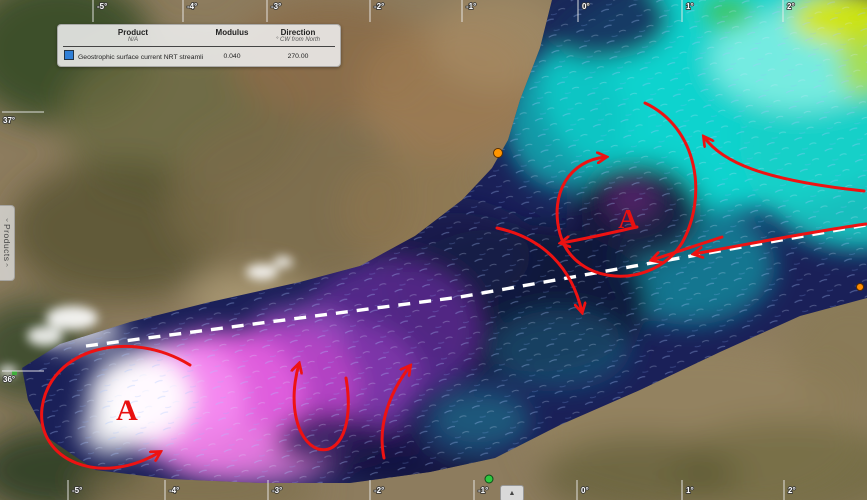 The width and height of the screenshot is (867, 500). I want to click on legend-divider, so click(199, 46).